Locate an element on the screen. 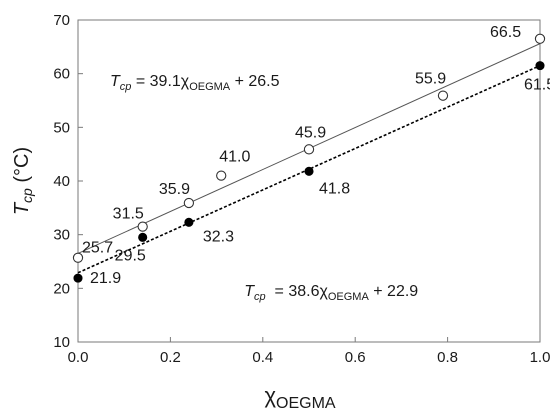  fit-equation-open: Tcp = 39.1χOEGMA + 26.5 is located at coordinates (195, 83).